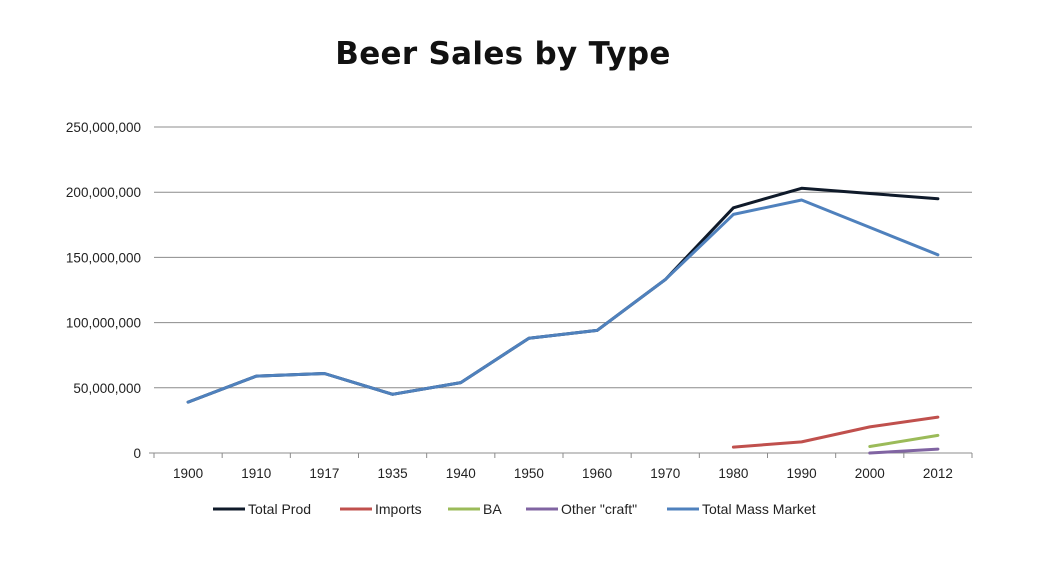 The height and width of the screenshot is (567, 1046). What do you see at coordinates (103, 257) in the screenshot?
I see `y-tick-label: 150,000,000` at bounding box center [103, 257].